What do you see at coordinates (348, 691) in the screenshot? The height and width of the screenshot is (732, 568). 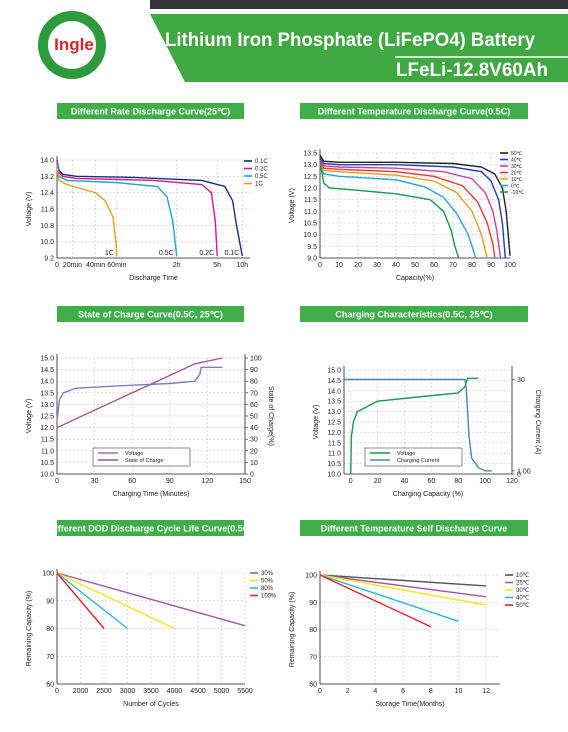 I see `x-tick-label: 2` at bounding box center [348, 691].